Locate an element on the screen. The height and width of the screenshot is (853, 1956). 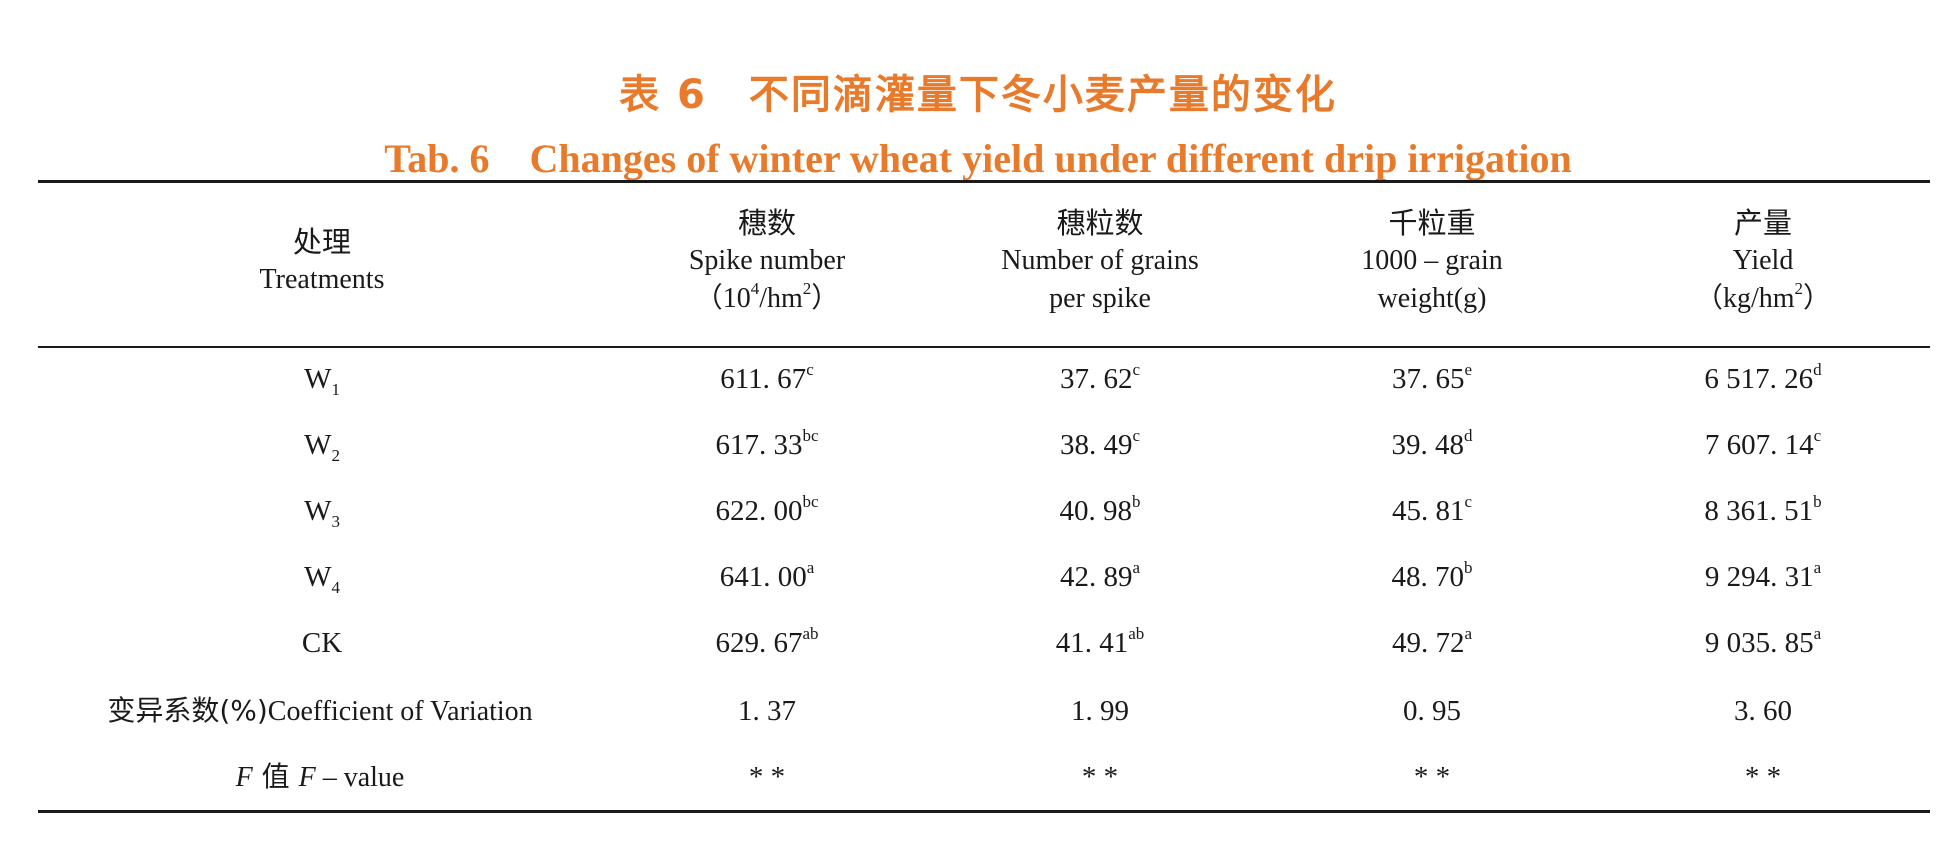
table-cell: 42. 89a is located at coordinates (1100, 575).